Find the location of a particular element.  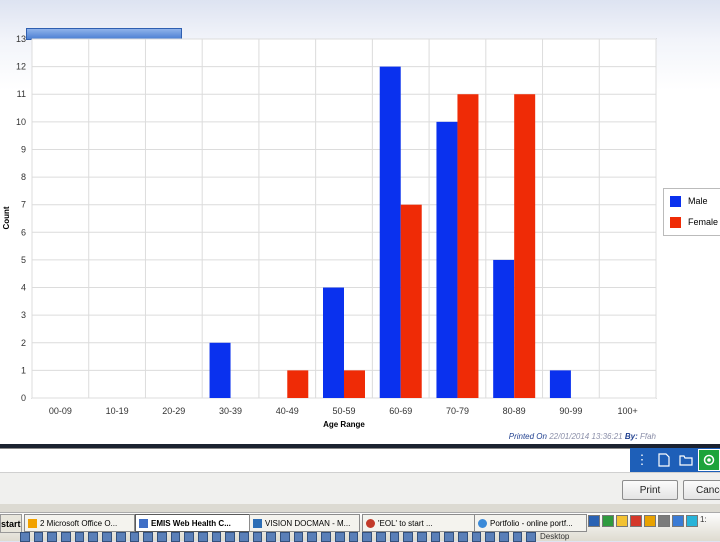

y-tick-label: 2 is located at coordinates (23, 343).